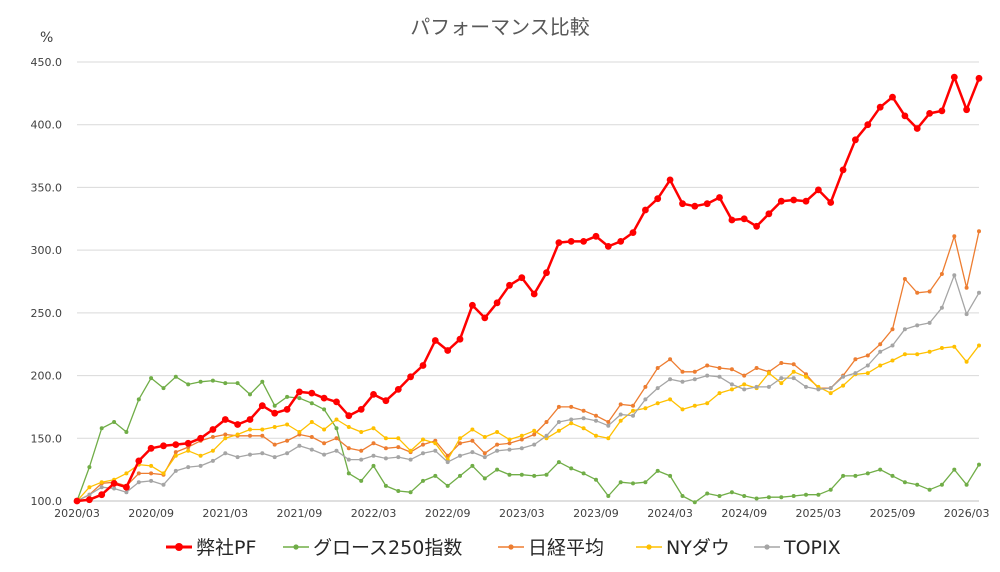 This screenshot has height=572, width=1000. Describe the element at coordinates (522, 513) in the screenshot. I see `x-tick-label: 2023/03` at that location.